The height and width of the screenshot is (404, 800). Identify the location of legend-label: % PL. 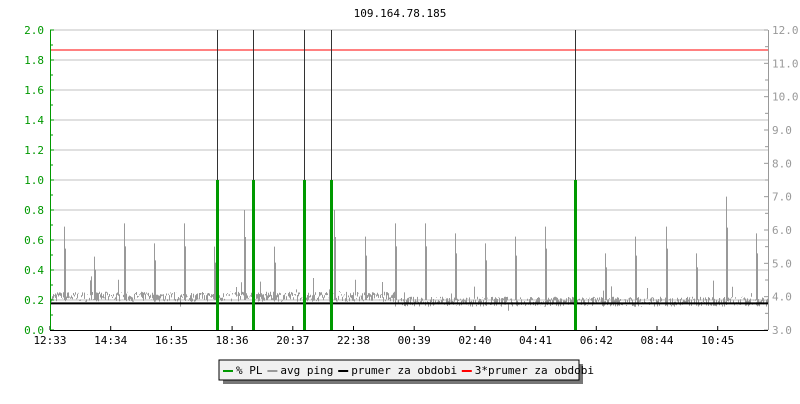
(249, 370).